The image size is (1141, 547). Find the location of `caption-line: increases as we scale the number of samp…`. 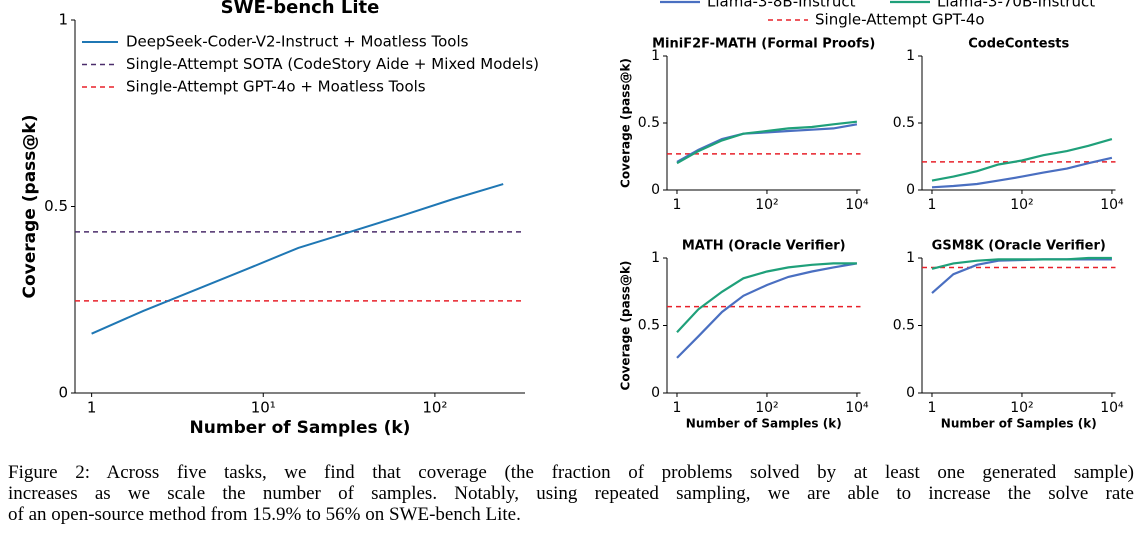

caption-line: increases as we scale the number of samp… is located at coordinates (571, 493).